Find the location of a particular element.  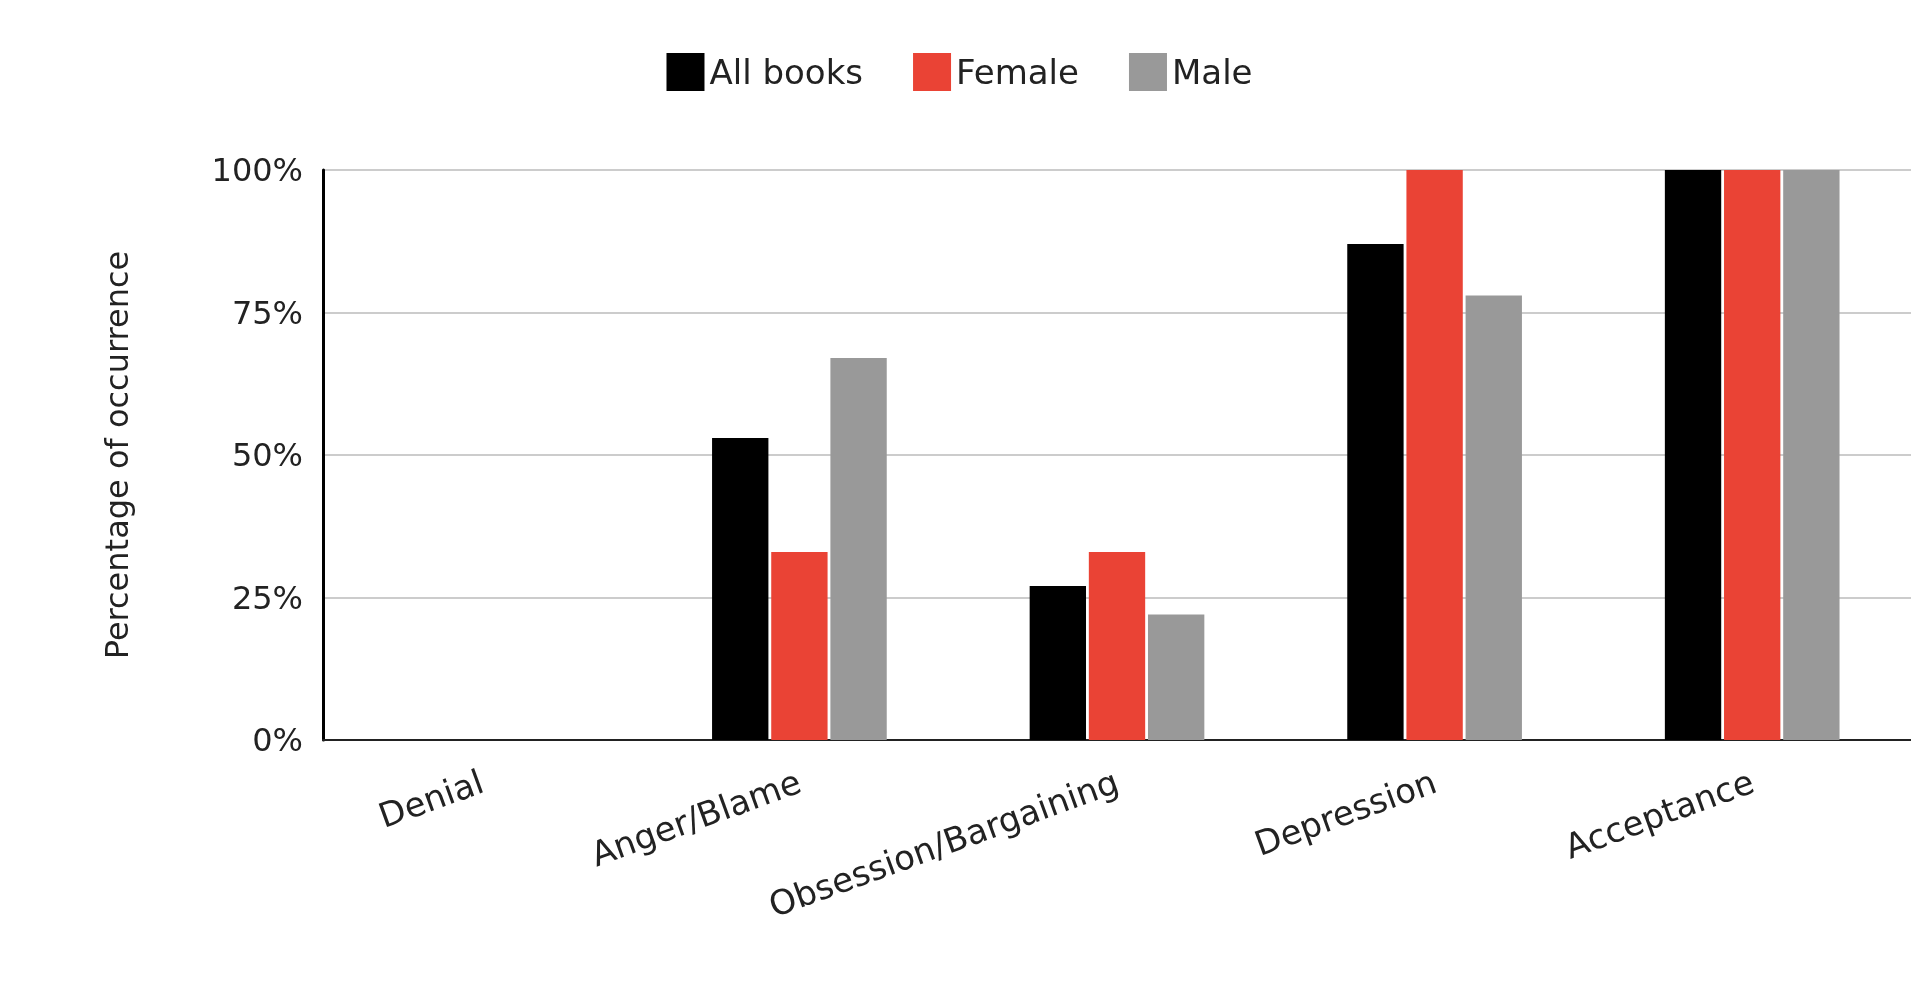

y-tick-label: 75% is located at coordinates (267, 312).